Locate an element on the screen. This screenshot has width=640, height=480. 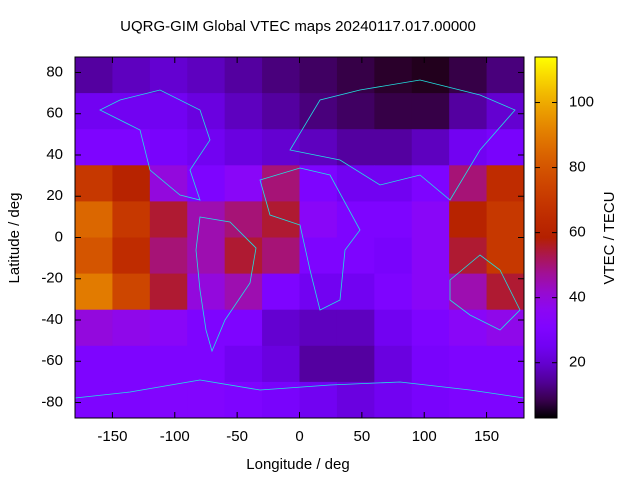
x-tick-label: 100 is located at coordinates (424, 436).